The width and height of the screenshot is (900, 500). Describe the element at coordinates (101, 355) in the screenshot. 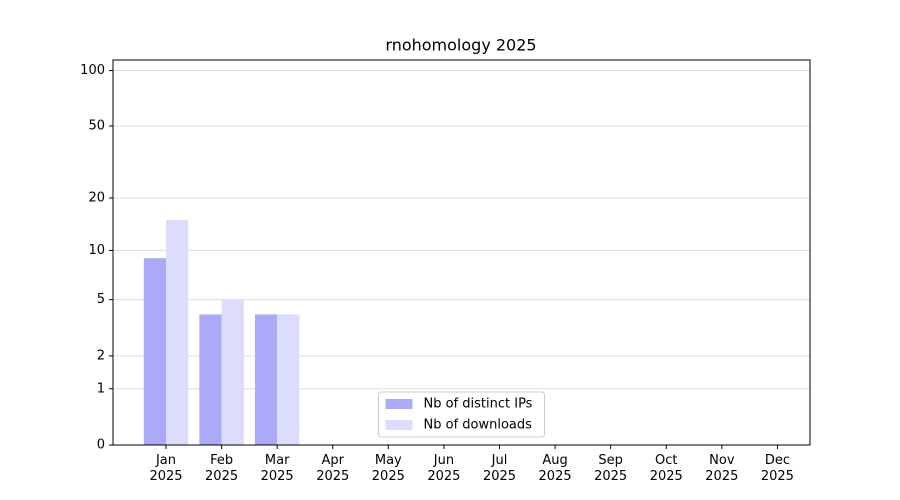

I see `y-tick-label: 2` at that location.